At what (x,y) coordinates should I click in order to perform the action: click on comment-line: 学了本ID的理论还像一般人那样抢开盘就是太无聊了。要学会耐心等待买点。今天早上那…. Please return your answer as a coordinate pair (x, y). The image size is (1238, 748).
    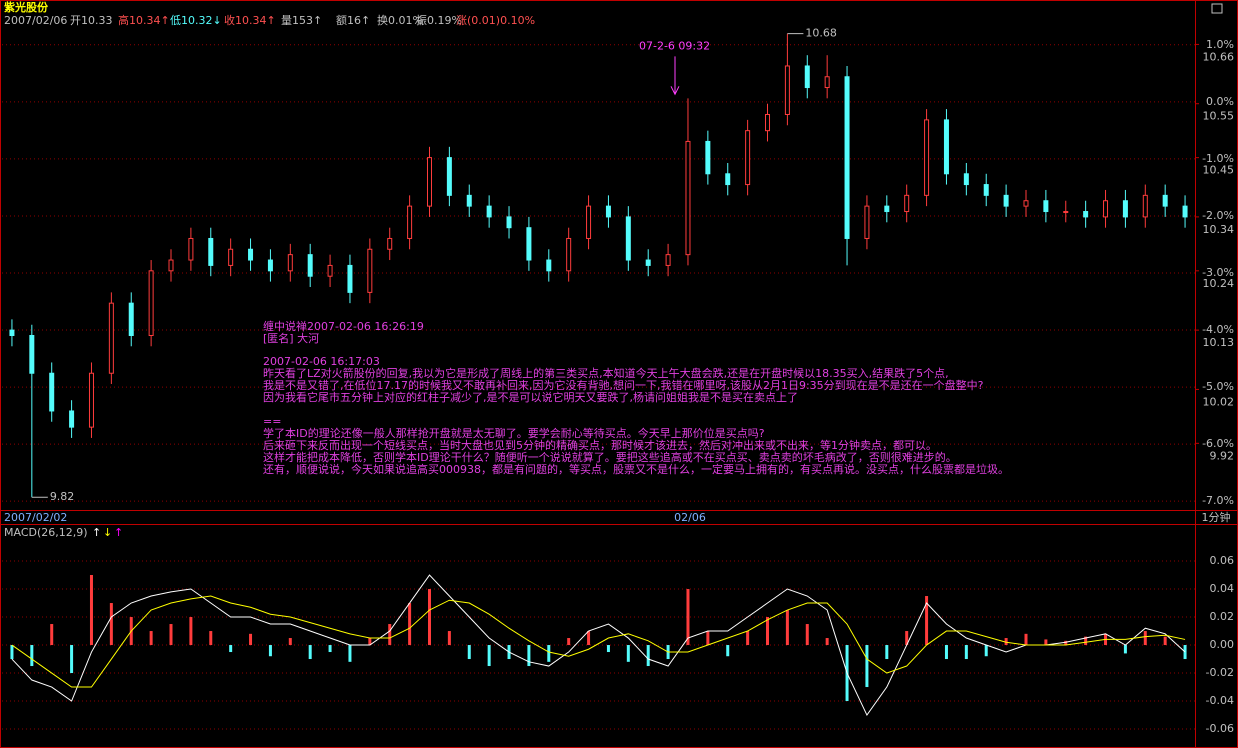
    Looking at the image, I should click on (514, 433).